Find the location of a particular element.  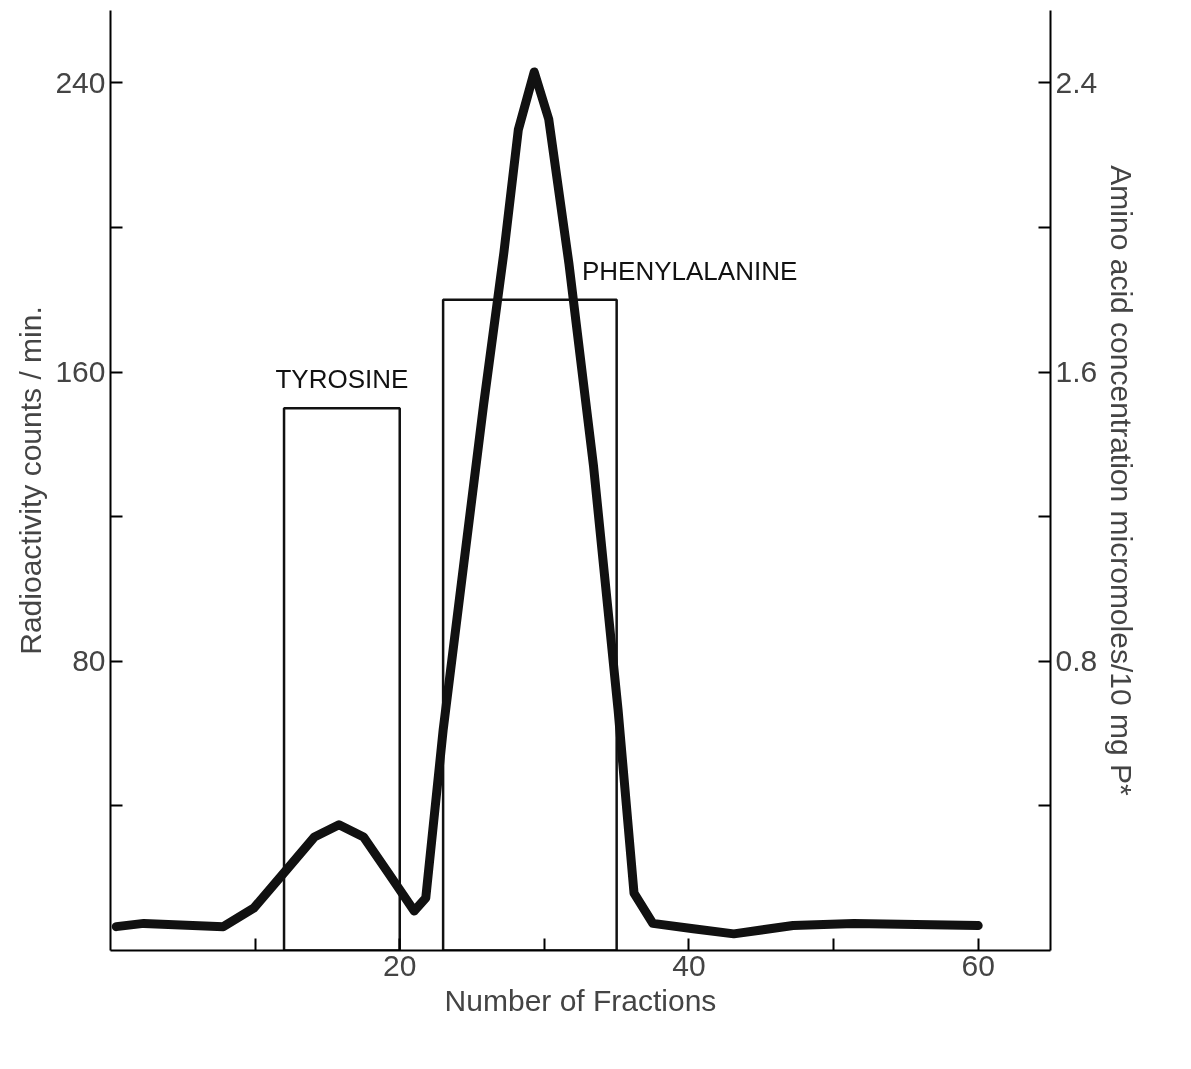

y-tick-label: 160 is located at coordinates (80, 372).